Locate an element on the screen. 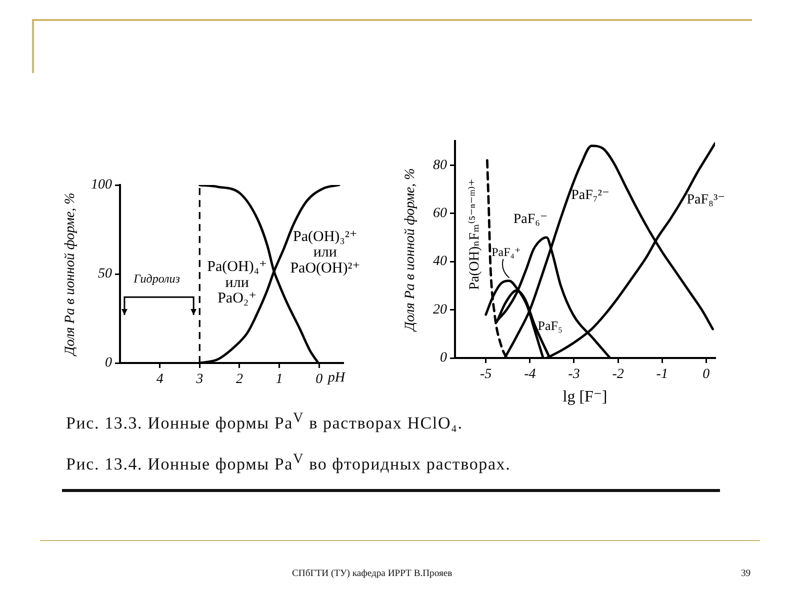 This screenshot has height=600, width=800. x-tick-label: -4 is located at coordinates (530, 374).